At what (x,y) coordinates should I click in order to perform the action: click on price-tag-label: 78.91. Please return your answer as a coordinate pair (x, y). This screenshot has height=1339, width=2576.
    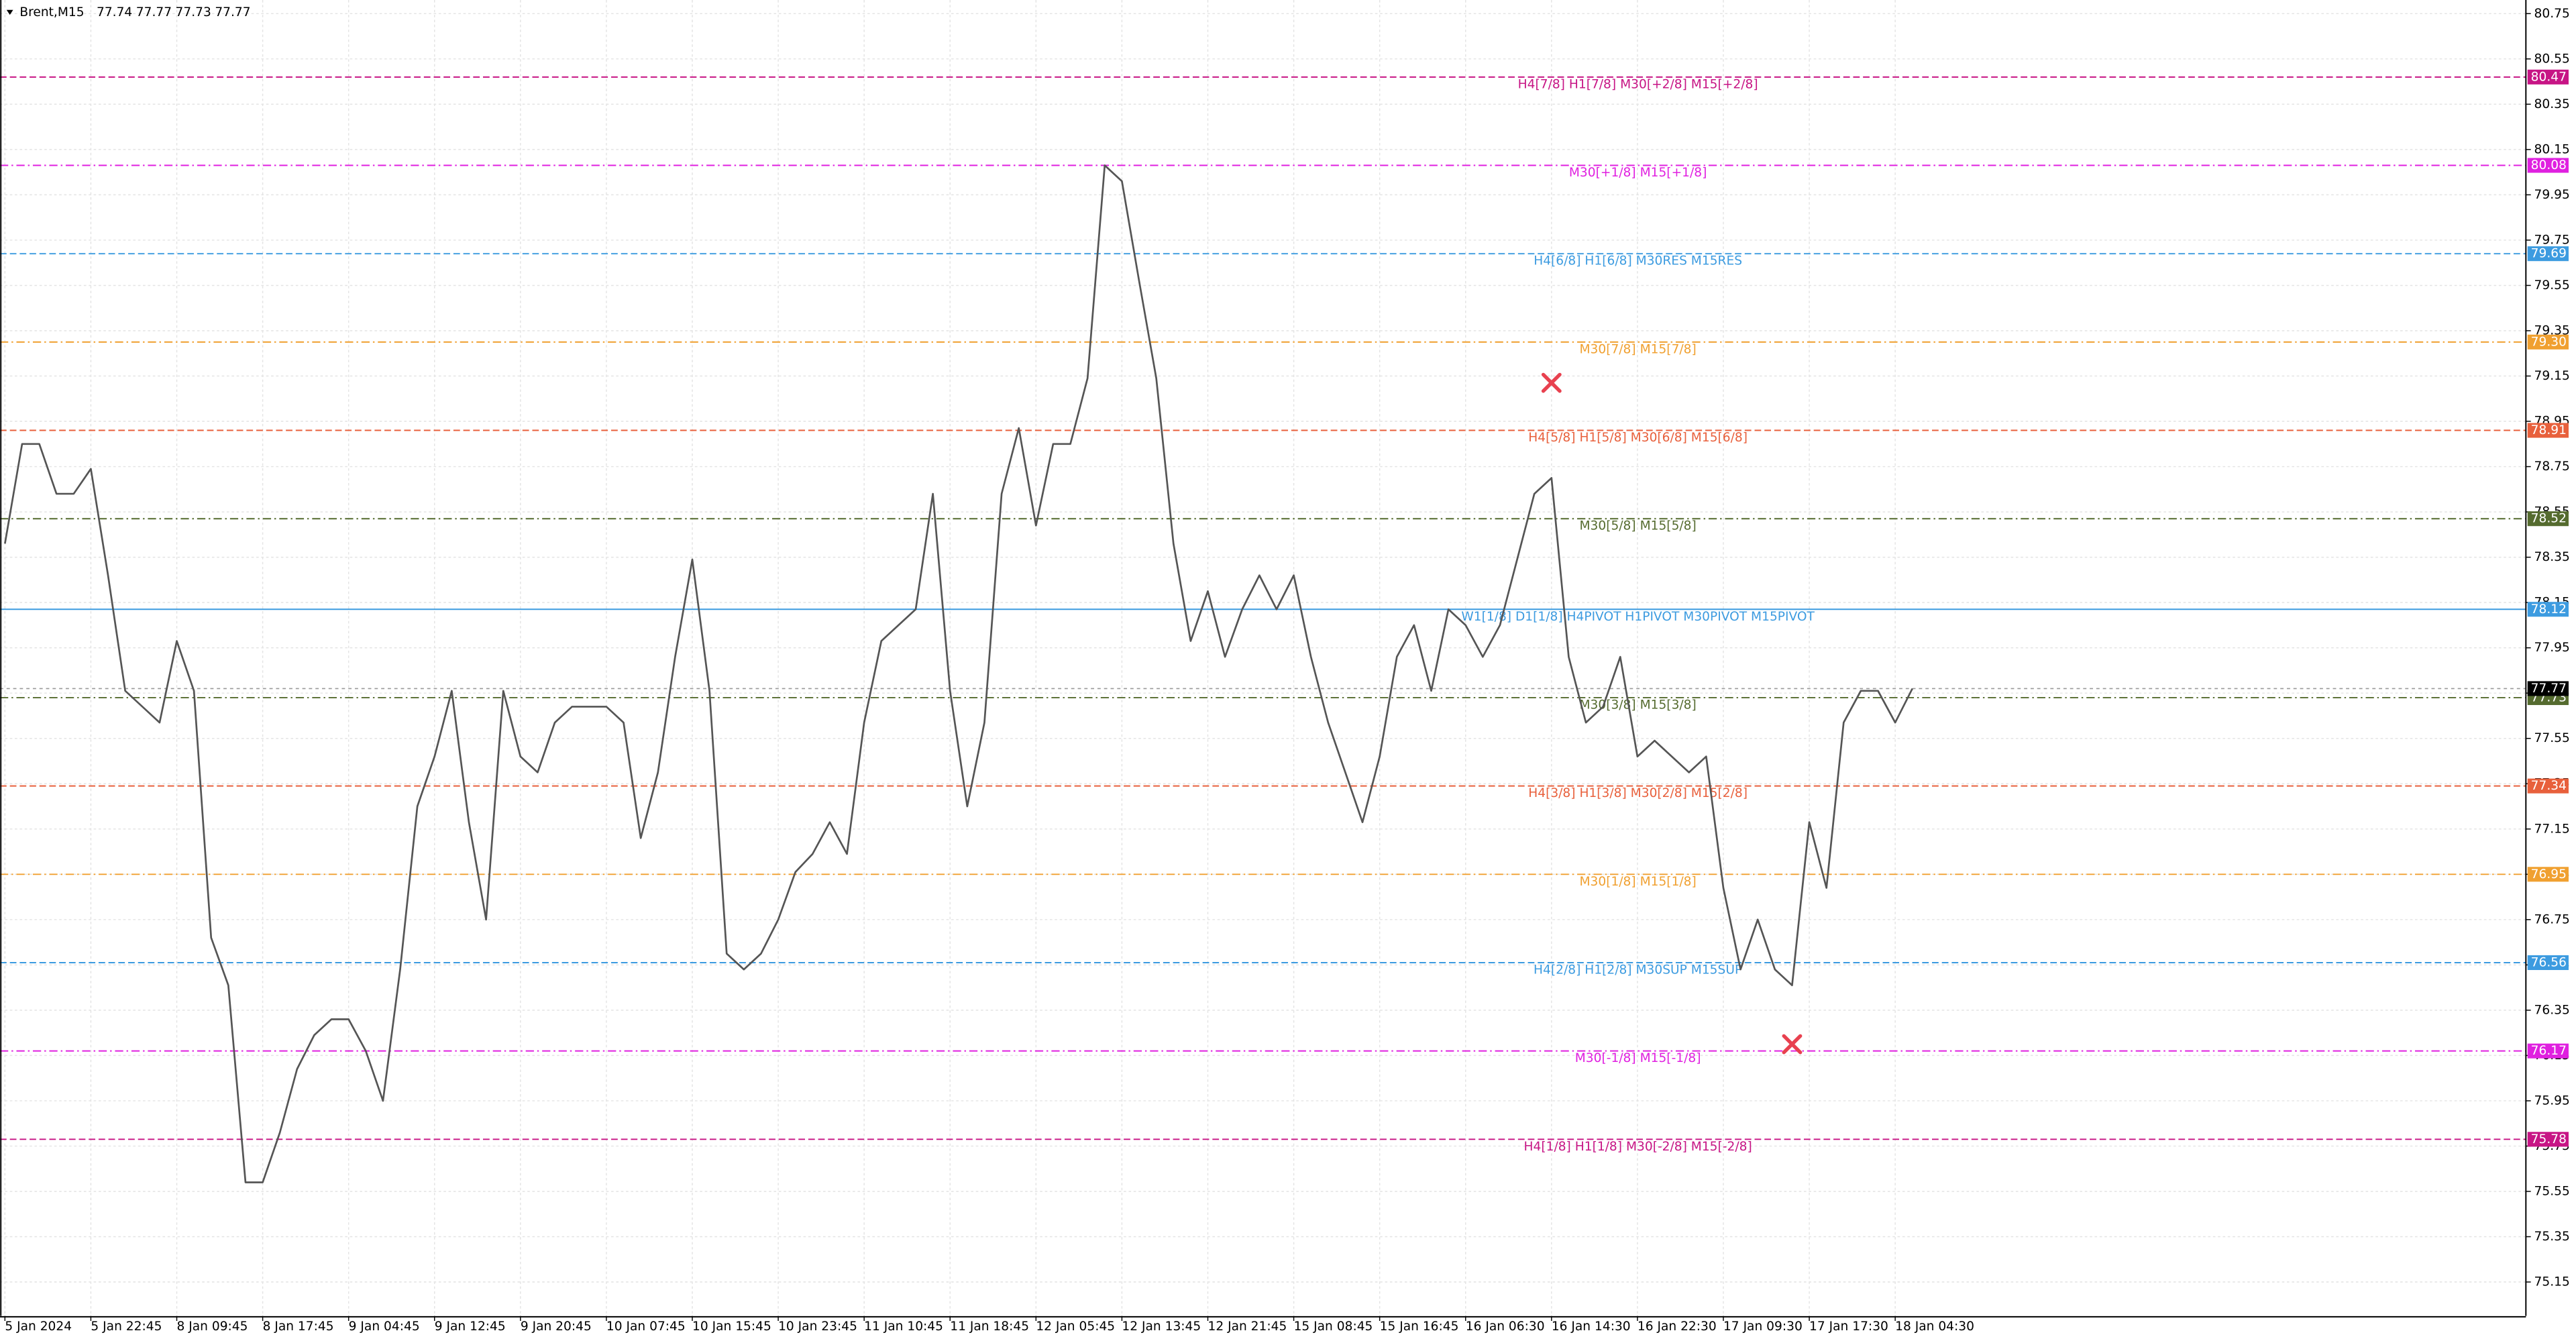
    Looking at the image, I should click on (2549, 430).